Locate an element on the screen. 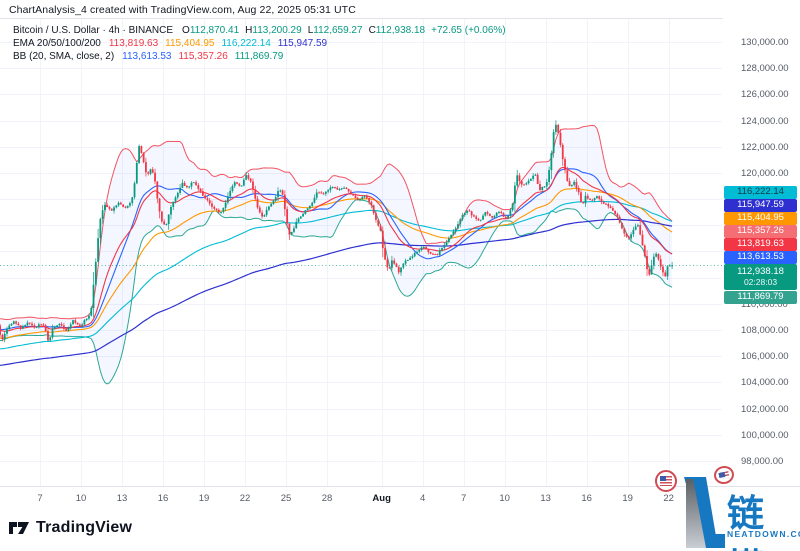 This screenshot has width=800, height=551. watermark-brand-cn: 链懂 is located at coordinates (746, 521).